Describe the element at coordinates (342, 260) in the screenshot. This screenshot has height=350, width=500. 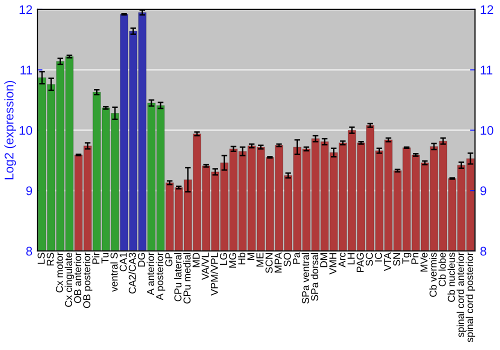
I see `x-tick-label: Arc` at that location.